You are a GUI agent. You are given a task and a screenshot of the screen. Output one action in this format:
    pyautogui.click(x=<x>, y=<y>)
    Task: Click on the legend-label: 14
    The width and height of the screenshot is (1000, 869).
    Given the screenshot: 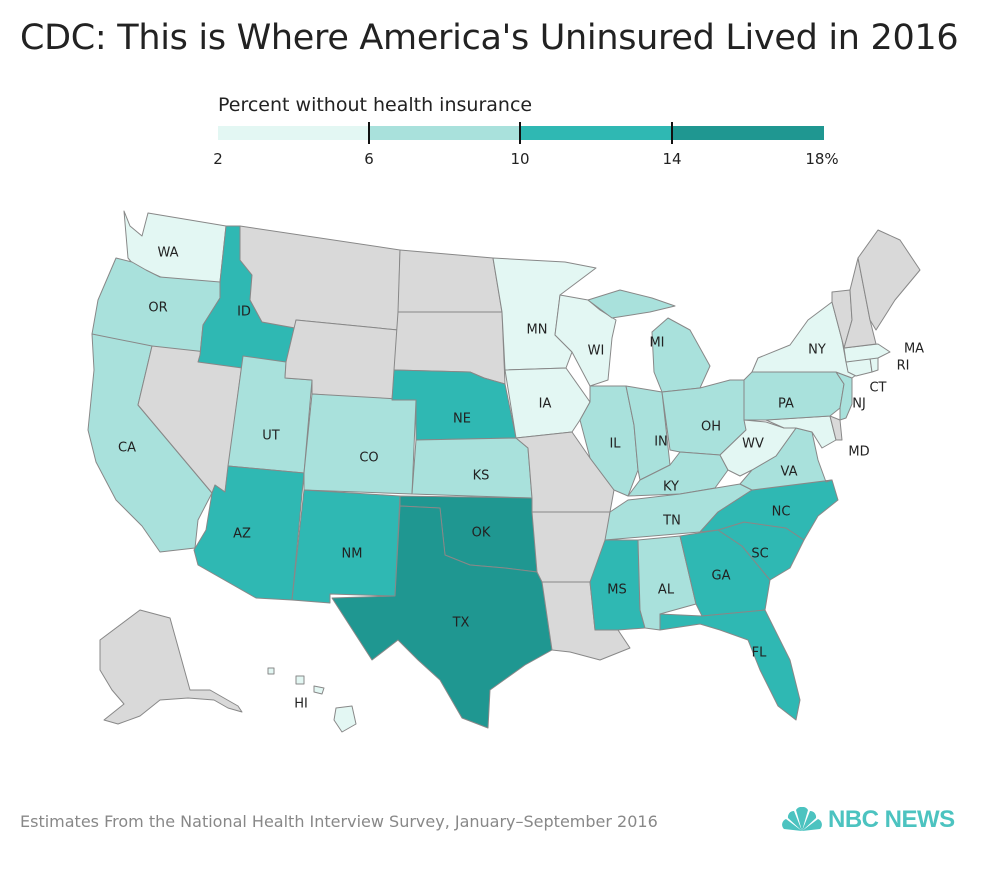 What is the action you would take?
    pyautogui.click(x=672, y=159)
    